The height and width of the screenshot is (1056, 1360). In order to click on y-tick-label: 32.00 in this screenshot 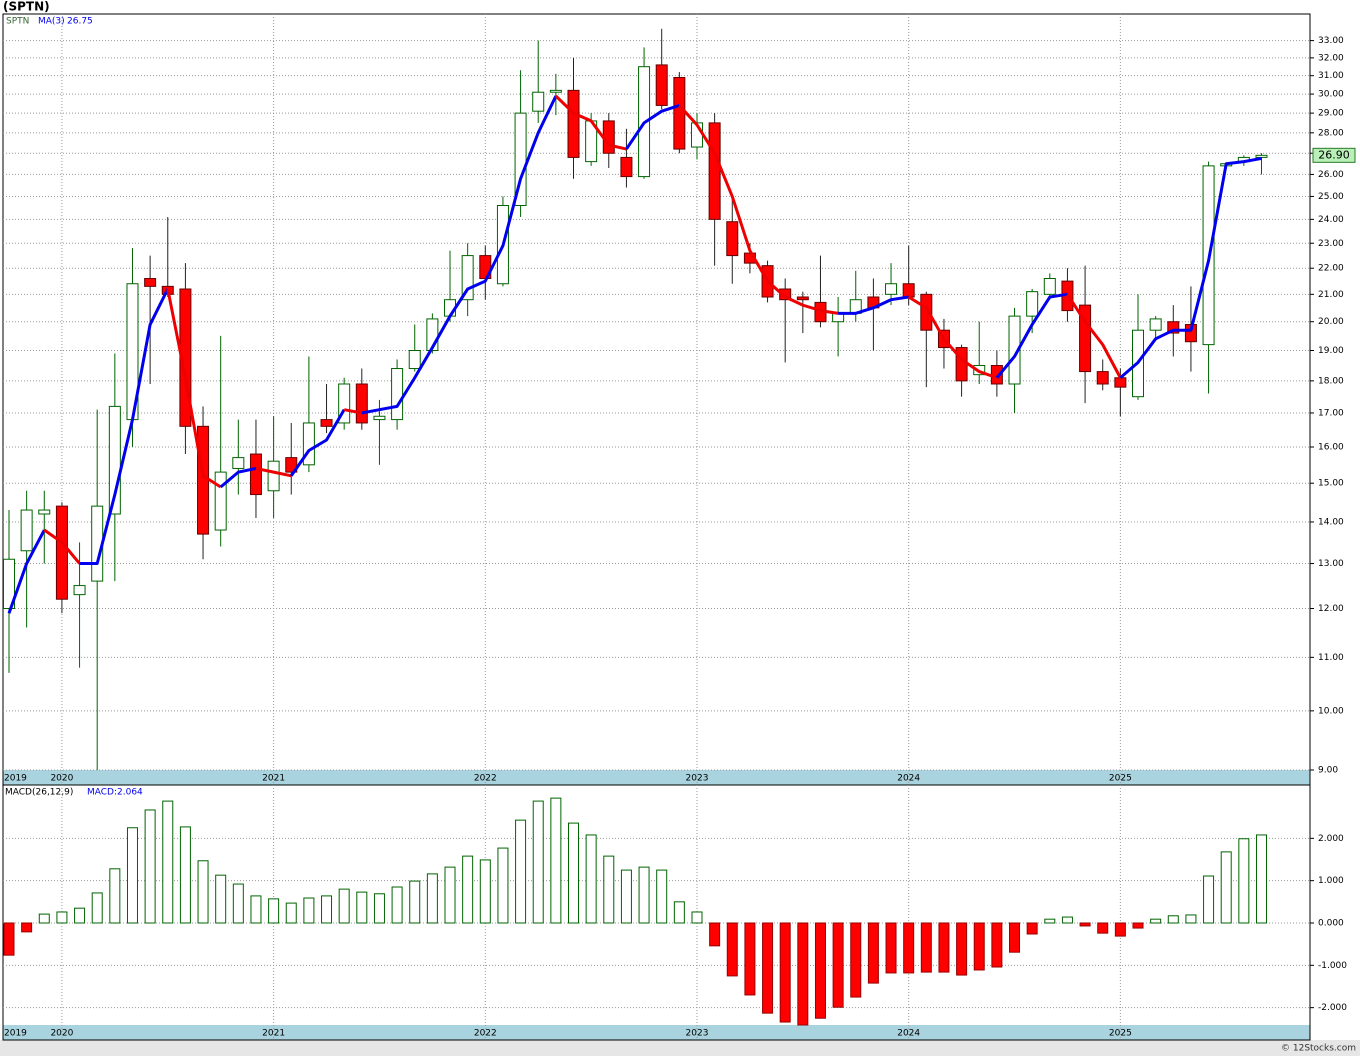, I will do `click(1331, 58)`.